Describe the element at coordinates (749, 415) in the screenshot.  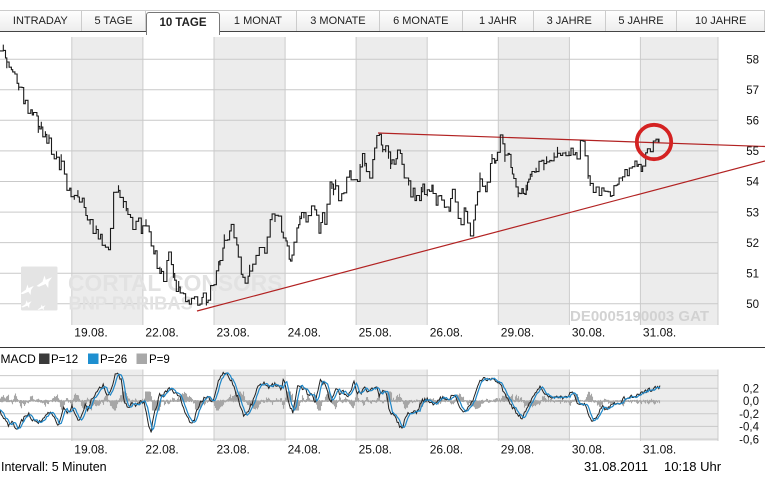
I see `svg-text: -0,2` at that location.